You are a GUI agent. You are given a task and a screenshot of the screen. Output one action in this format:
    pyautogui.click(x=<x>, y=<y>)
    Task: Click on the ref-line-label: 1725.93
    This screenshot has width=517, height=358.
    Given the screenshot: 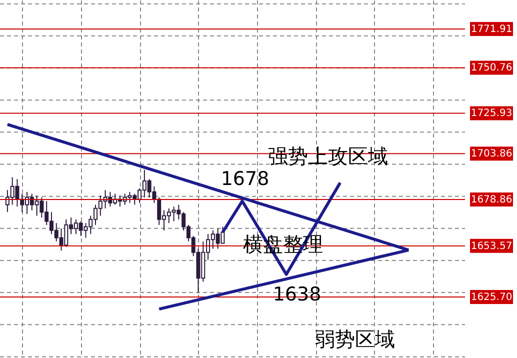 What is the action you would take?
    pyautogui.click(x=491, y=114)
    